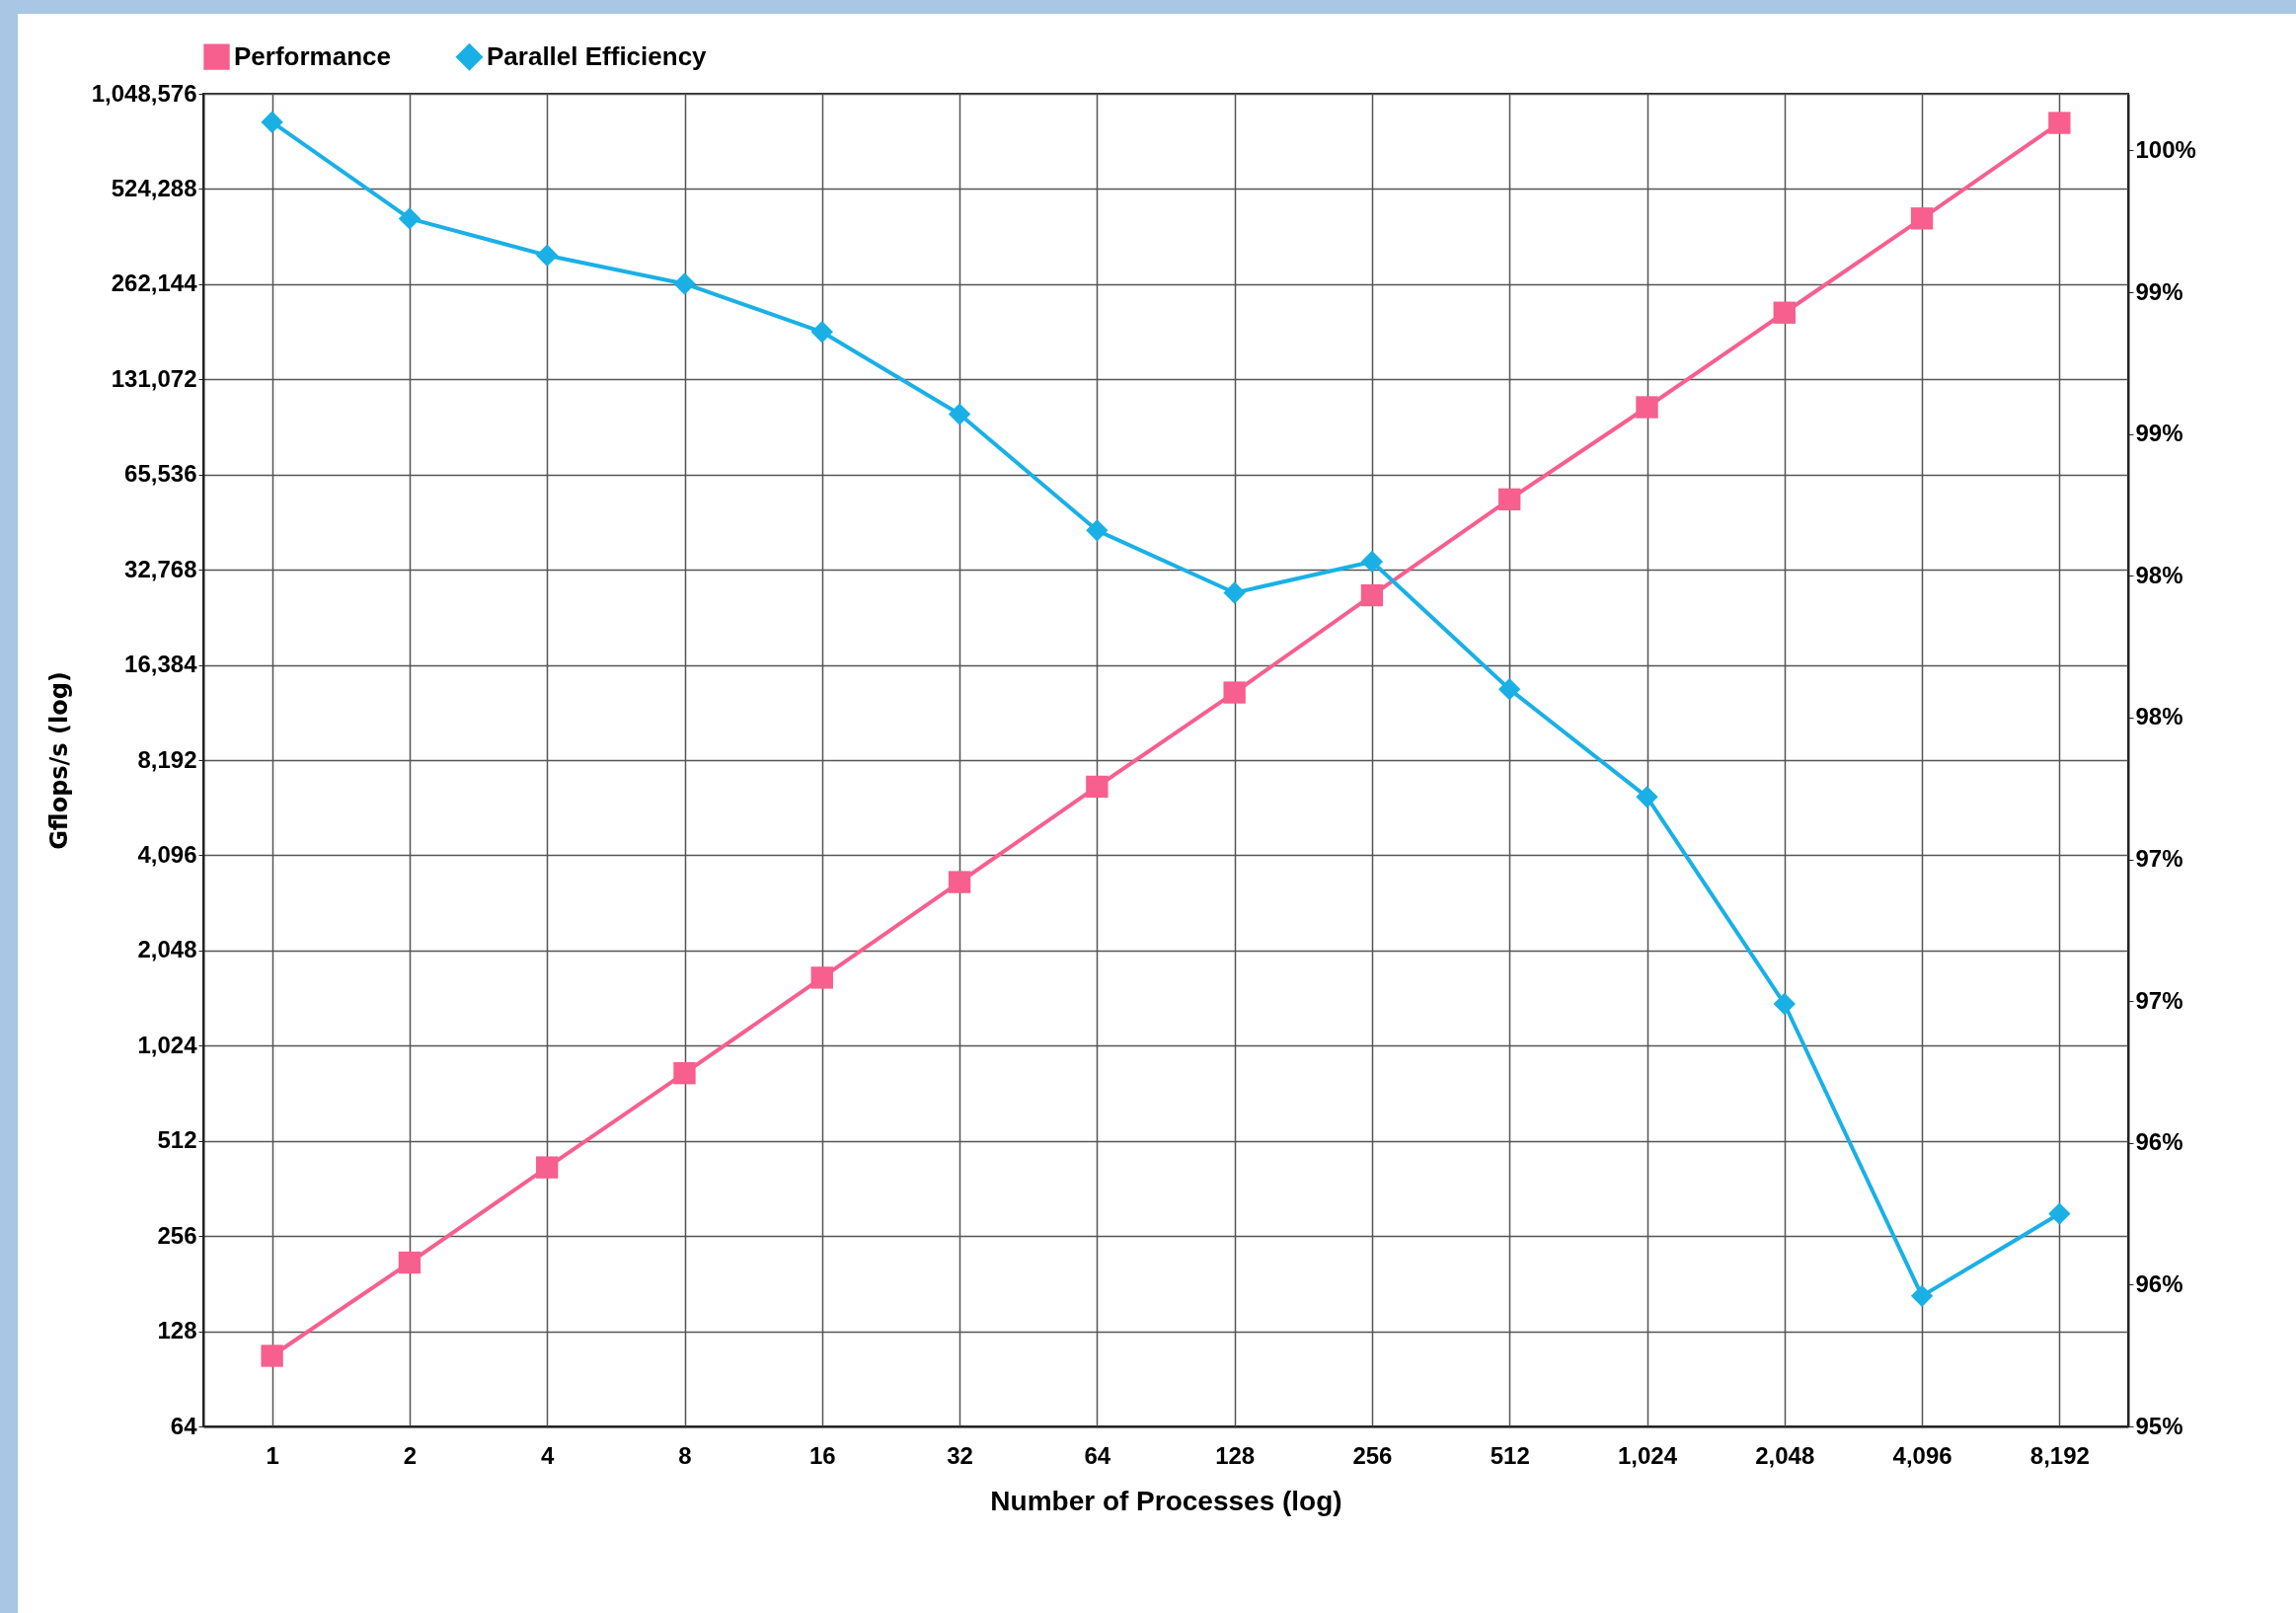 This screenshot has height=1613, width=2296. Describe the element at coordinates (548, 1455) in the screenshot. I see `x-tick-label: 4` at that location.